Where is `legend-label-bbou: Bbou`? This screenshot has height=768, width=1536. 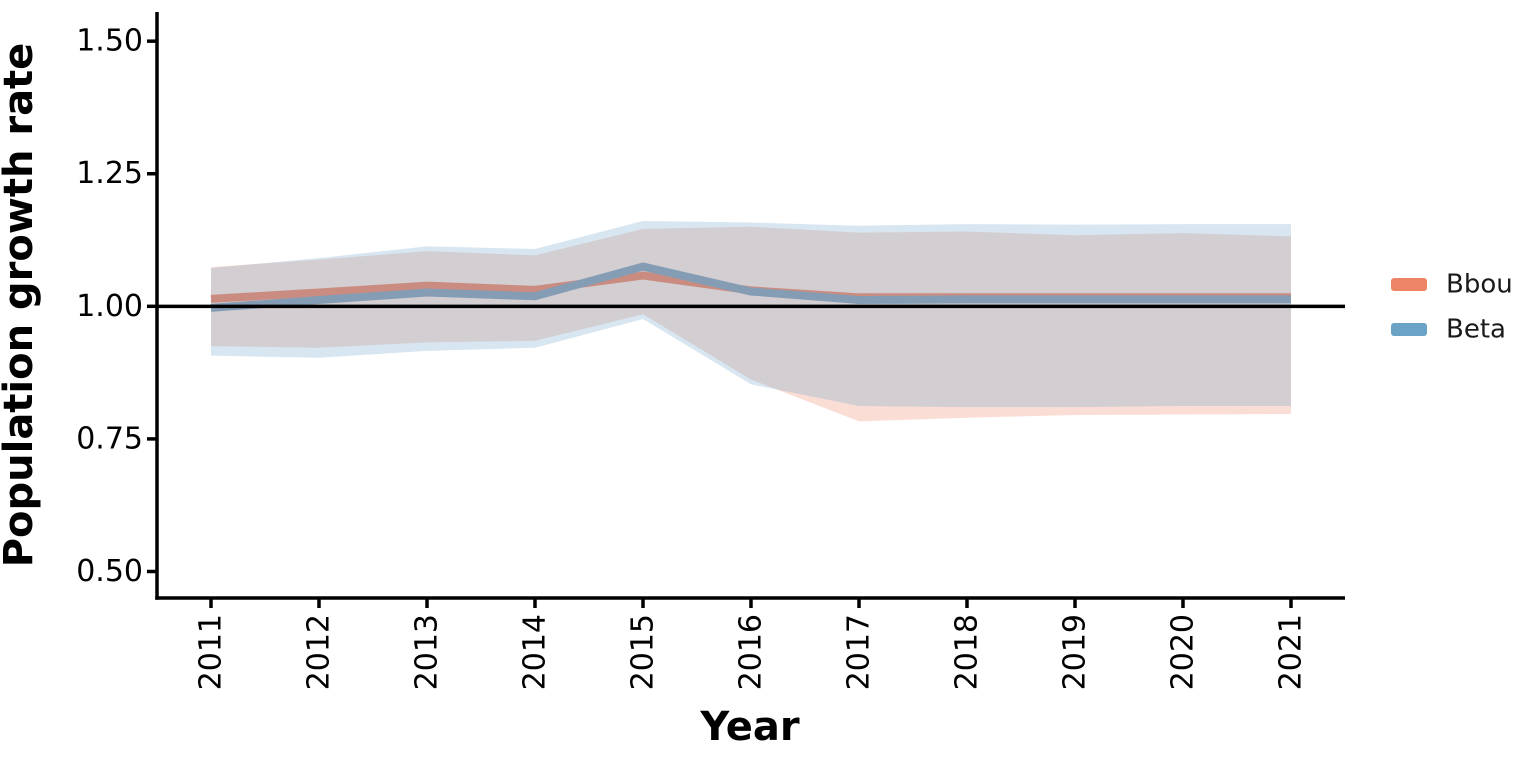 legend-label-bbou: Bbou is located at coordinates (1479, 285).